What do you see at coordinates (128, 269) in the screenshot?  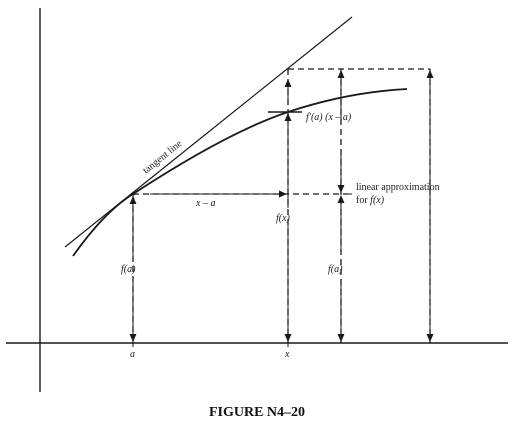 I see `fa-left-label: f(a)` at bounding box center [128, 269].